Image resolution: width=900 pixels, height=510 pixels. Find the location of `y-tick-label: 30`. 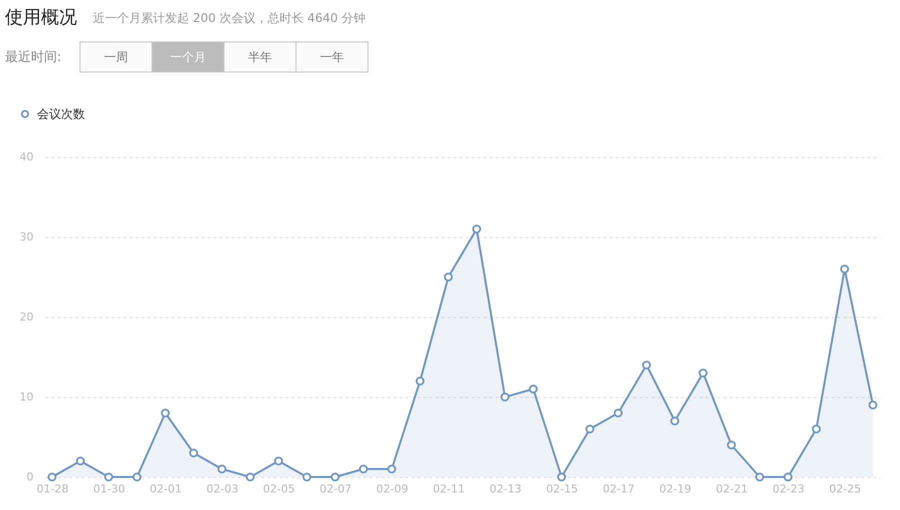

y-tick-label: 30 is located at coordinates (27, 237).